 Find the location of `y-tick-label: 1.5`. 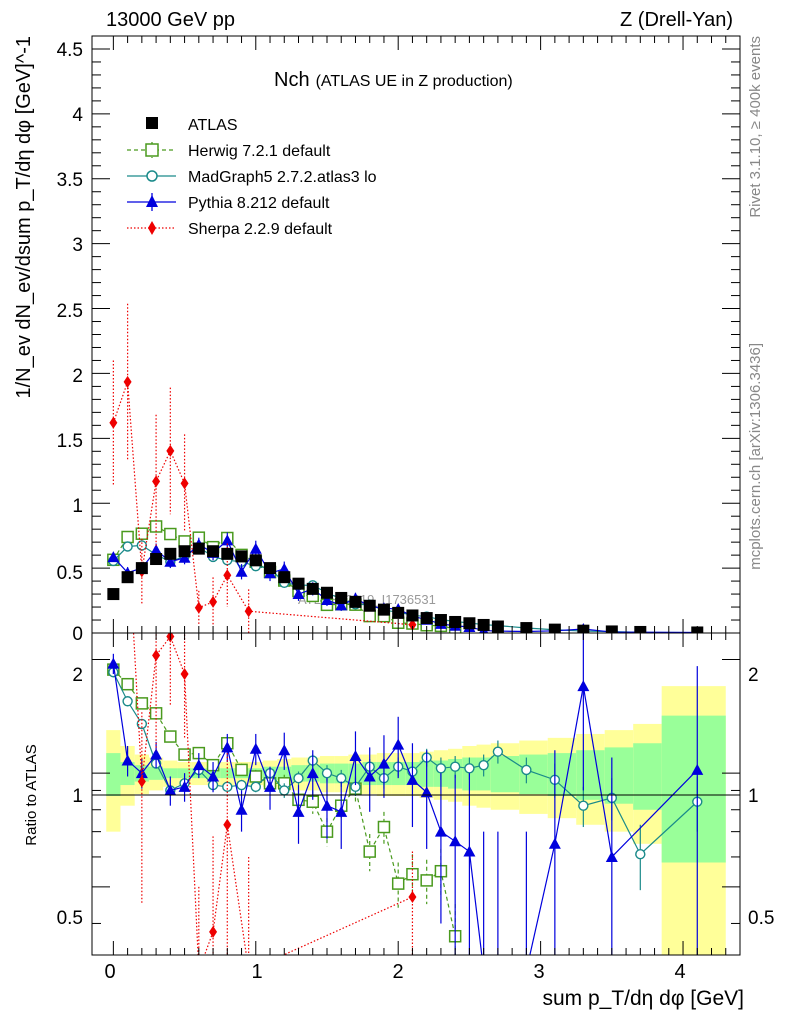

y-tick-label: 1.5 is located at coordinates (70, 441).